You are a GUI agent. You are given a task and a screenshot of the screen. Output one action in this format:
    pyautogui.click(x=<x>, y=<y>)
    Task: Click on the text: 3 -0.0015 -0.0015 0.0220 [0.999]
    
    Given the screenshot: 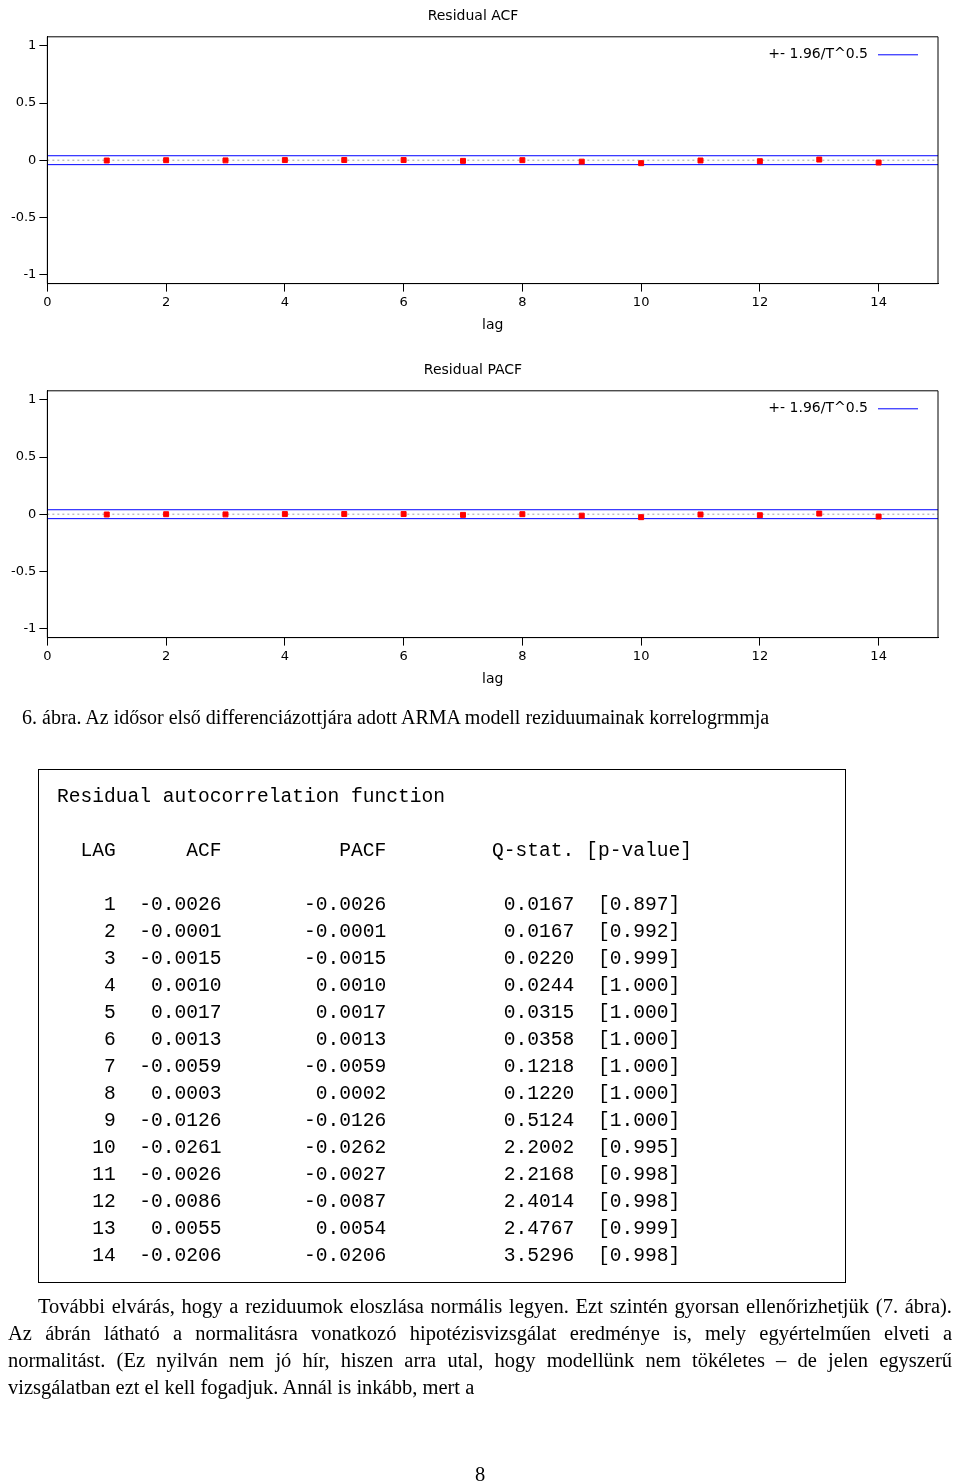 What is the action you would take?
    pyautogui.click(x=392, y=959)
    